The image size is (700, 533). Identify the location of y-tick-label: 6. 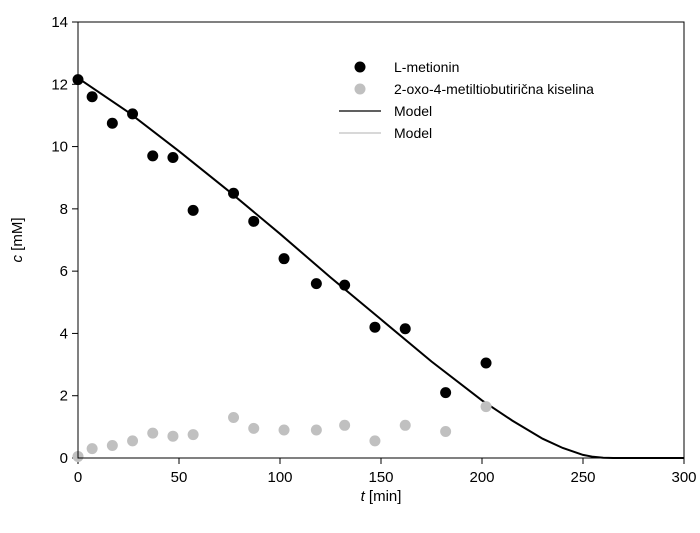
(64, 271).